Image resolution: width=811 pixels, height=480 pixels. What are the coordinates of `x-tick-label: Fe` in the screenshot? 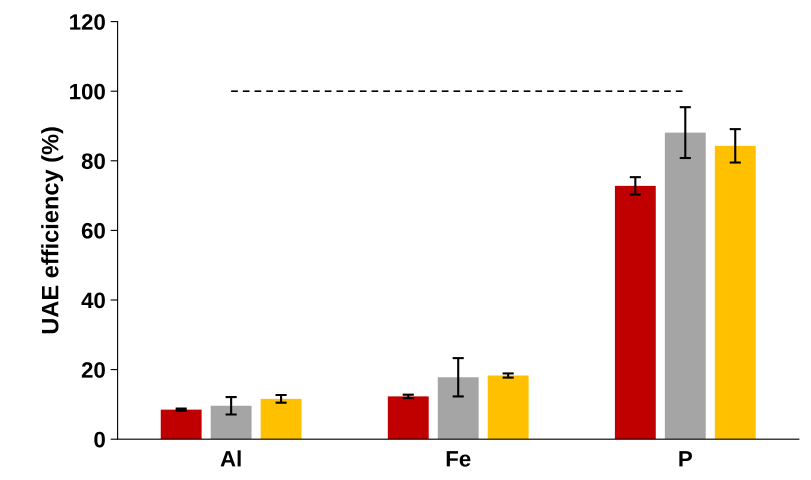 It's located at (458, 459).